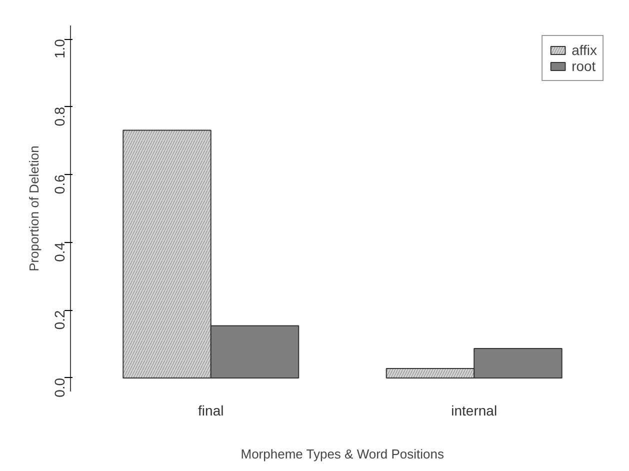 This screenshot has width=629, height=471. I want to click on y-tick-label: 0.0, so click(60, 388).